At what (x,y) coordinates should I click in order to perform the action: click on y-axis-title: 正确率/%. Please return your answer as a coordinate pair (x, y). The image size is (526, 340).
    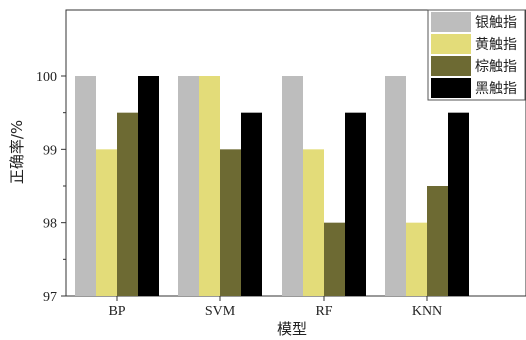
    Looking at the image, I should click on (17, 152).